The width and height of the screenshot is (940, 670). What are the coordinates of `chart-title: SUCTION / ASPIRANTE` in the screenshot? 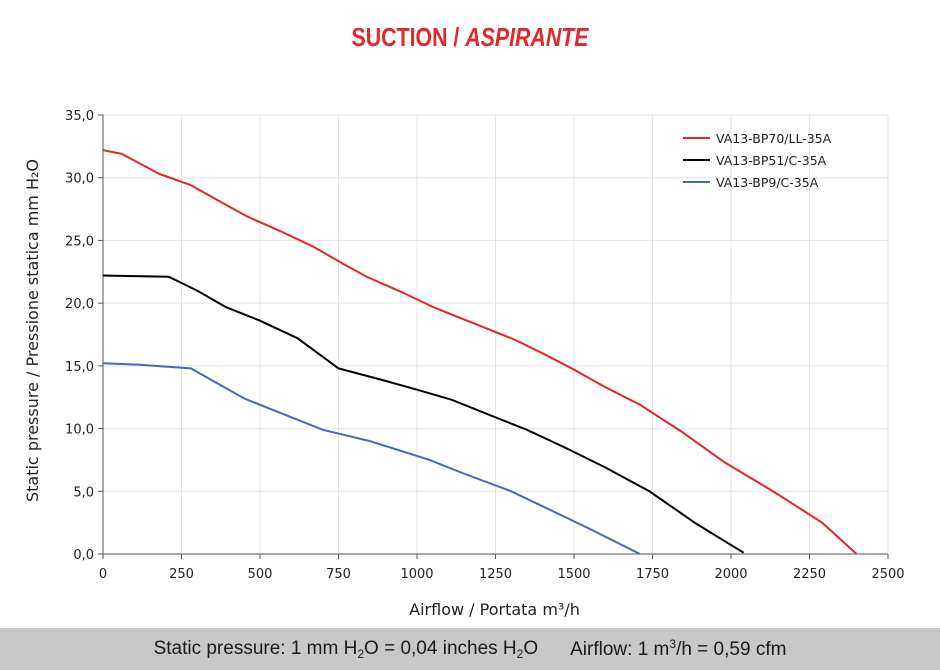 It's located at (470, 37).